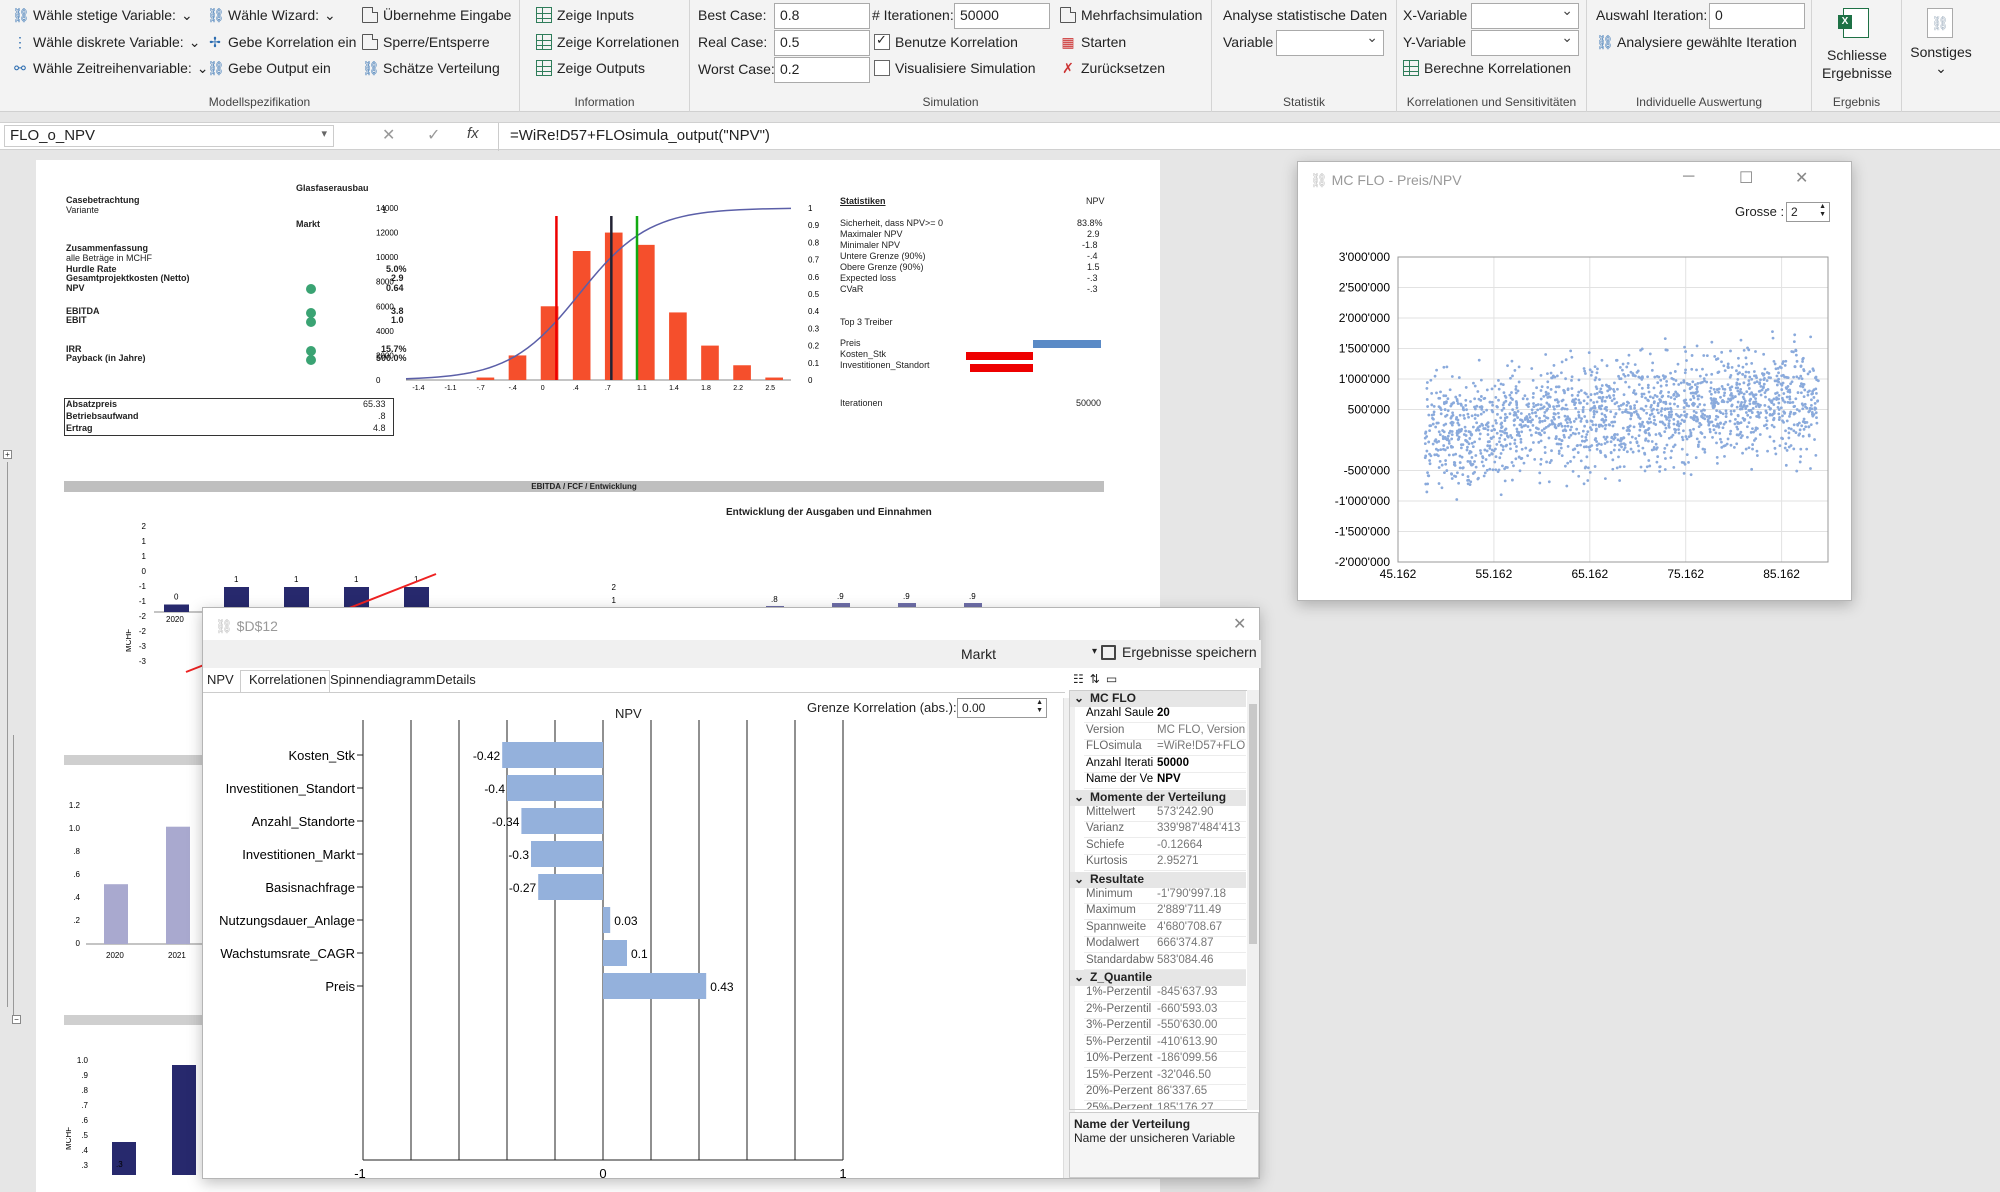  Describe the element at coordinates (1253, 900) in the screenshot. I see `property-scrollbar` at that location.